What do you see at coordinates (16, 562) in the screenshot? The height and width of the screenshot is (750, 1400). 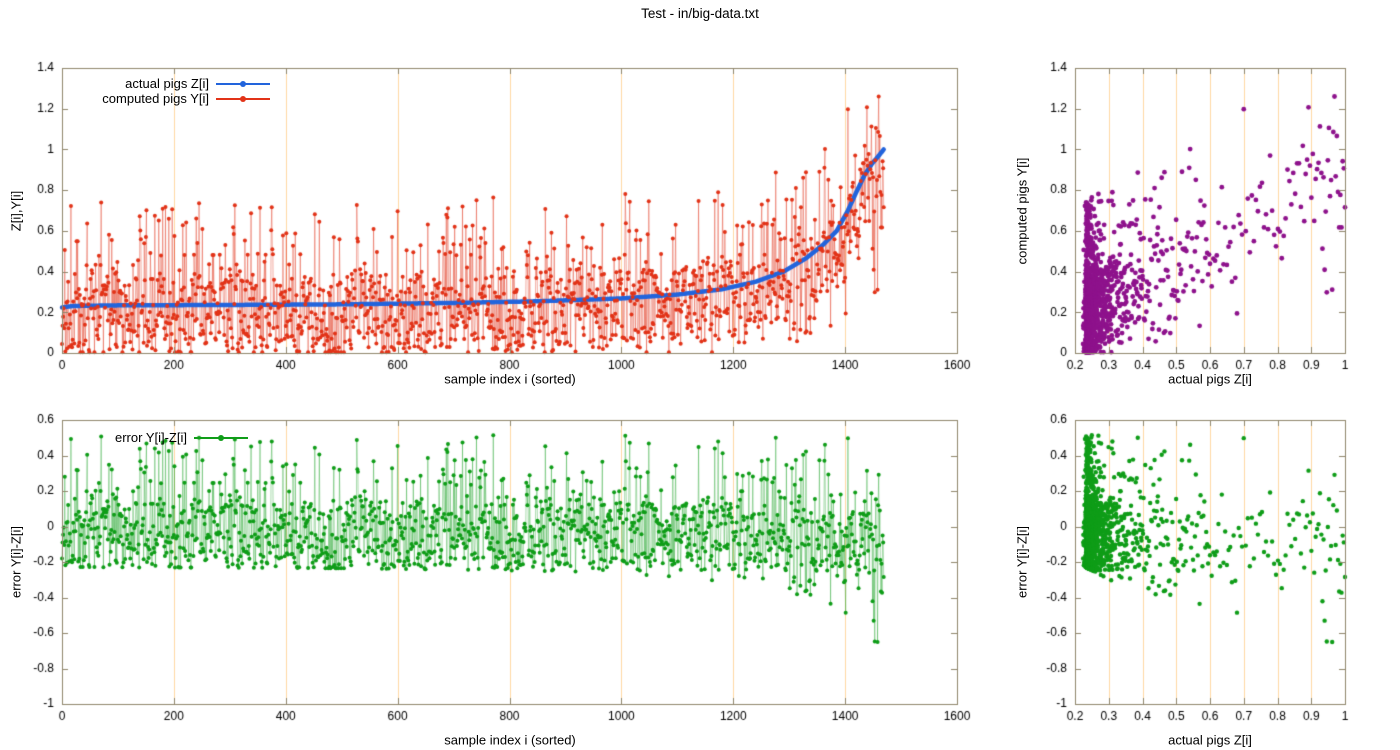 I see `bottom-left-yaxis-label: error Y[i]-Z[i]` at bounding box center [16, 562].